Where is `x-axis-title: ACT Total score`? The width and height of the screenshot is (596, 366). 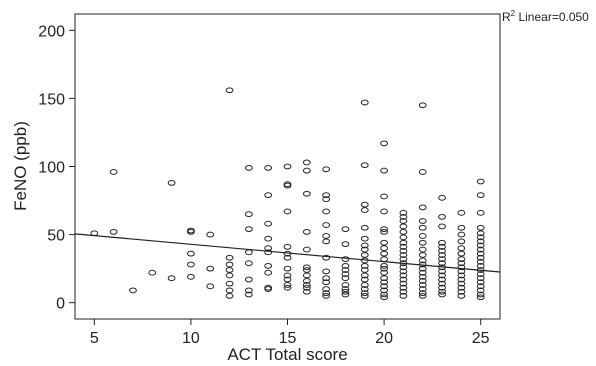
x-axis-title: ACT Total score is located at coordinates (287, 354).